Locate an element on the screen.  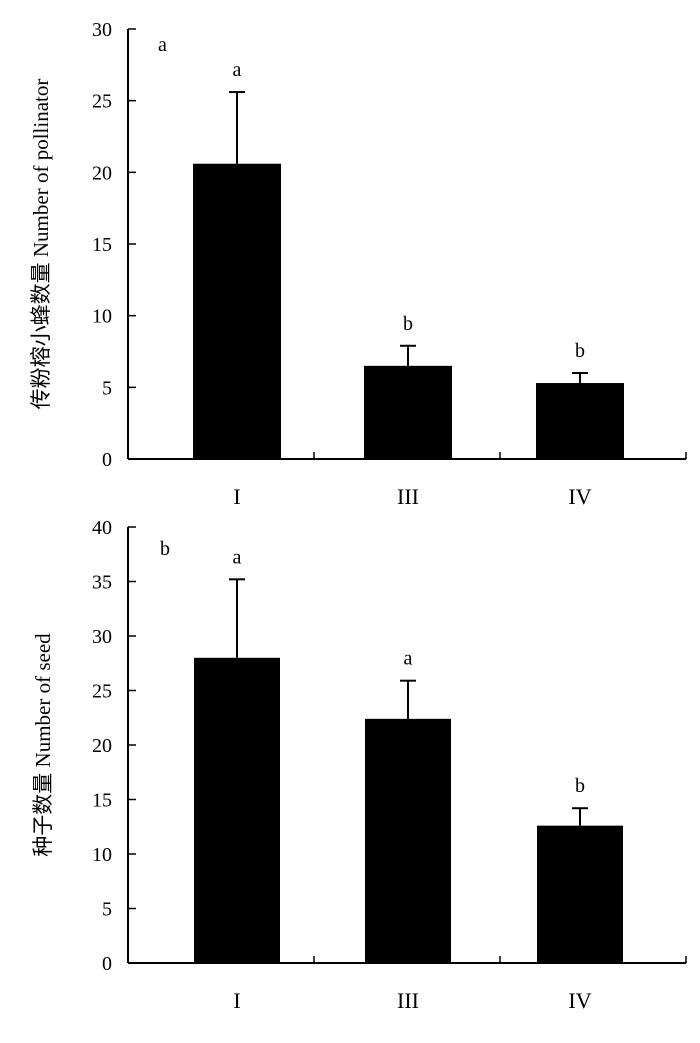
panel-letter: a is located at coordinates (162, 45).